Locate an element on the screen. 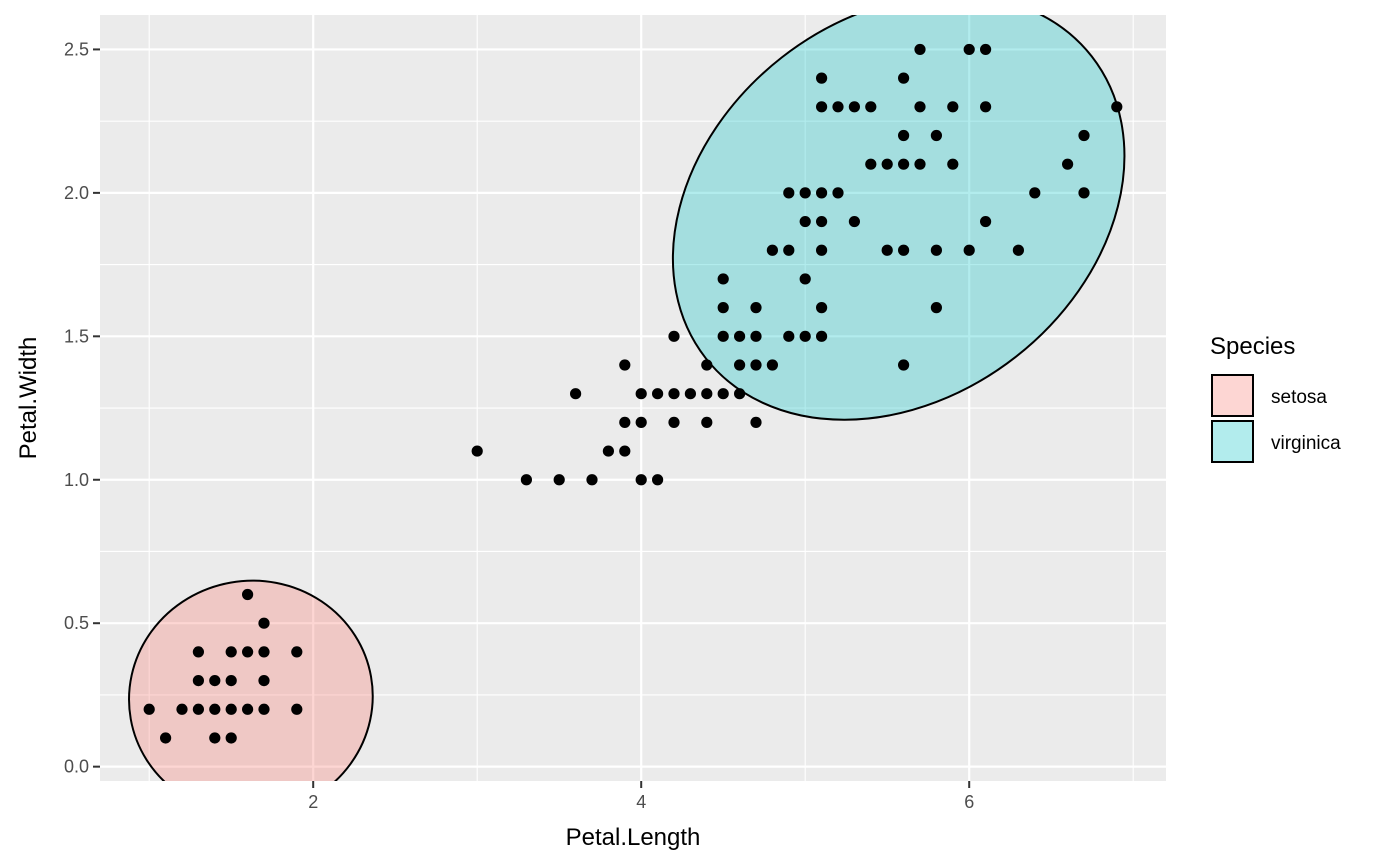  legend-label-virginica: virginica is located at coordinates (1306, 443).